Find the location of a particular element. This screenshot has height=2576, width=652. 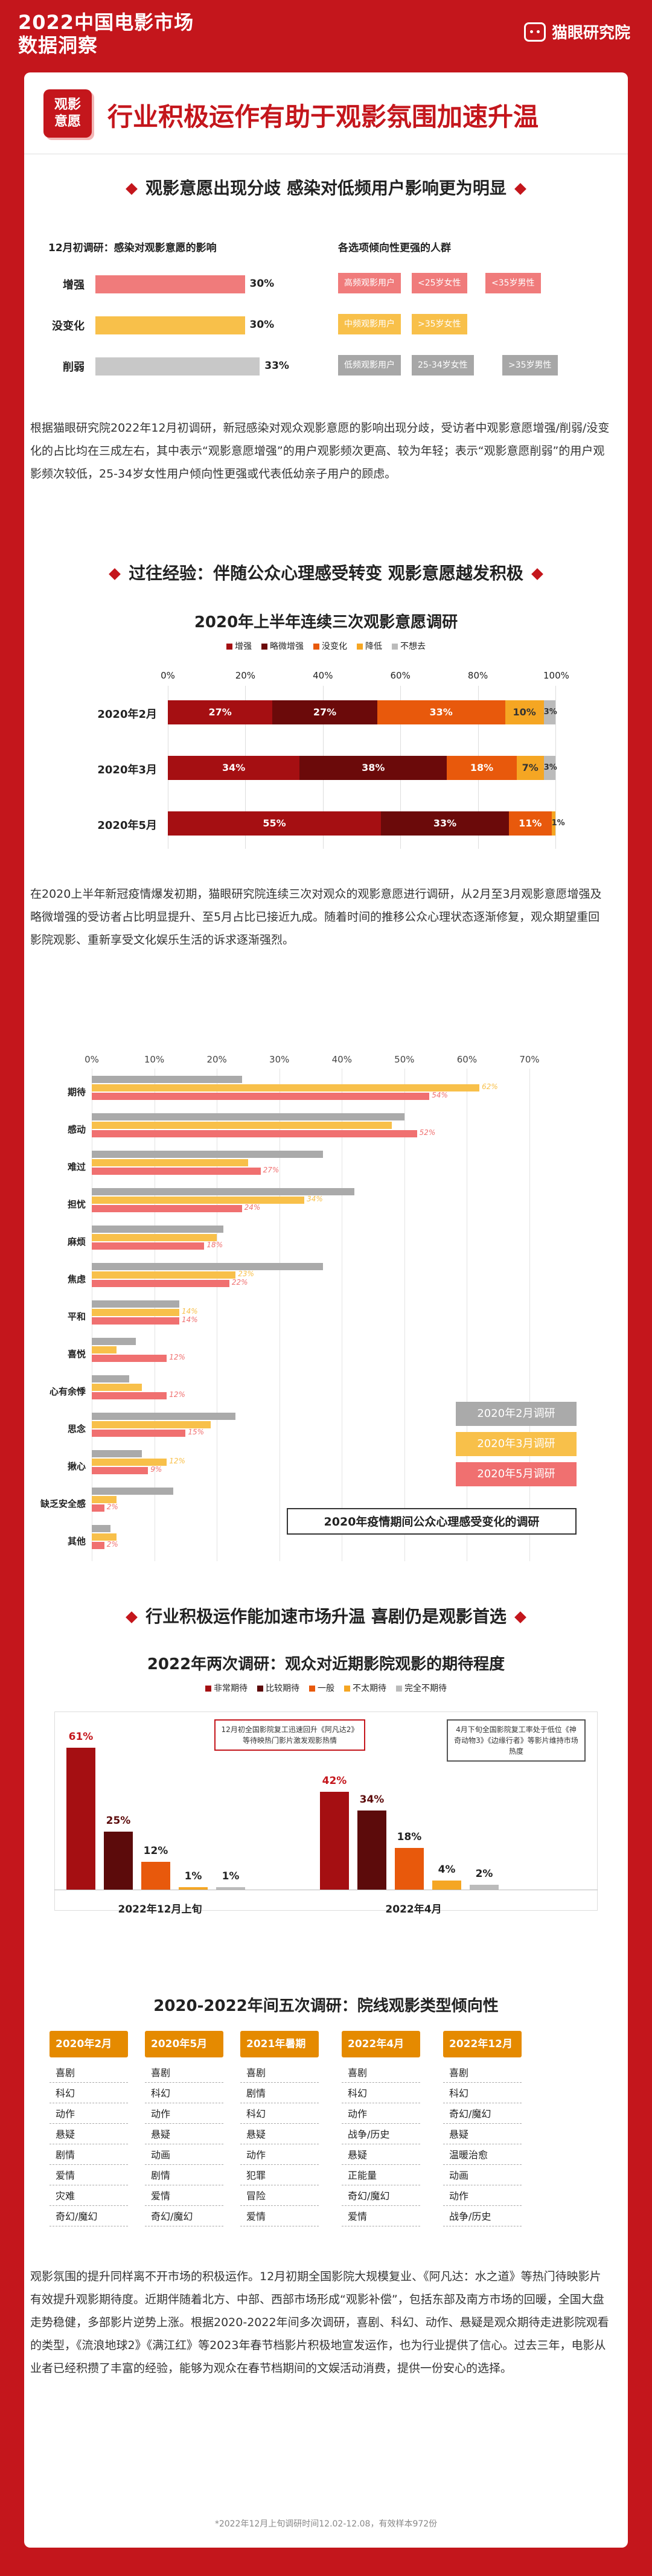

chart2-segment-label: 34% is located at coordinates (234, 767).